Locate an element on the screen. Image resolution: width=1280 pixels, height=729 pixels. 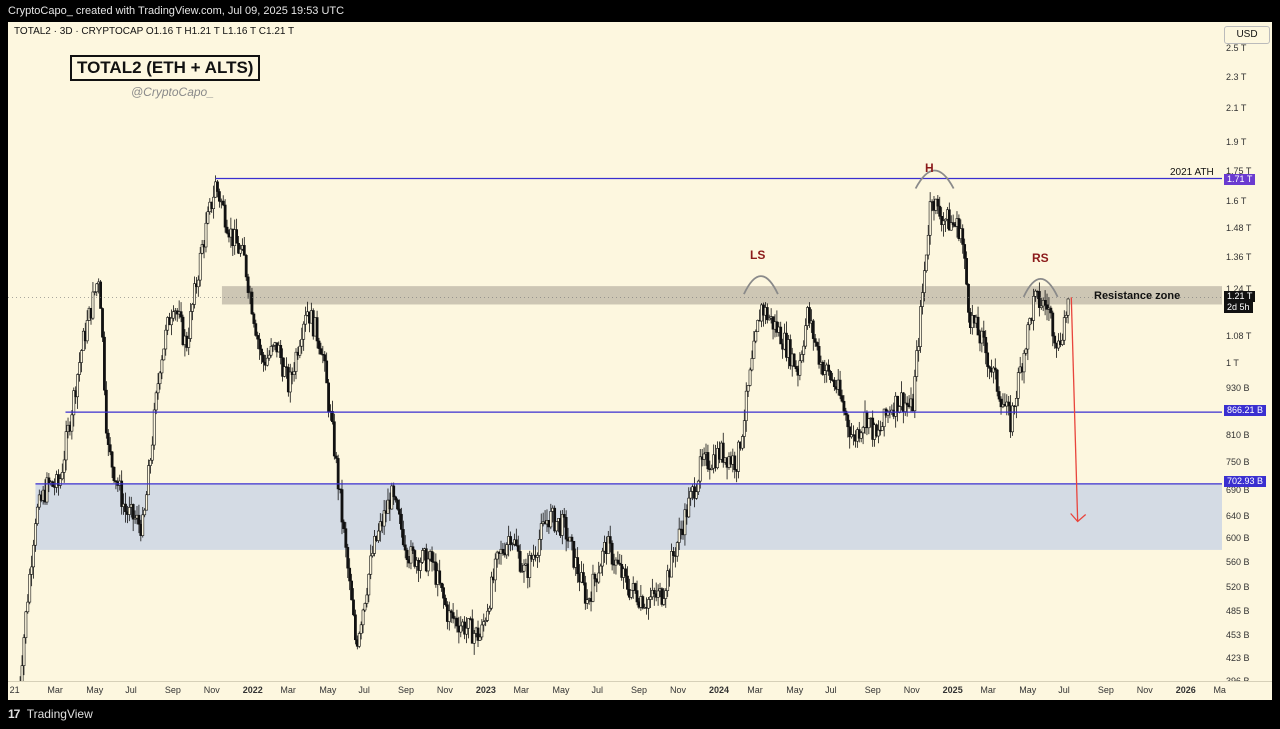
currency-button: USD is located at coordinates (1247, 35).